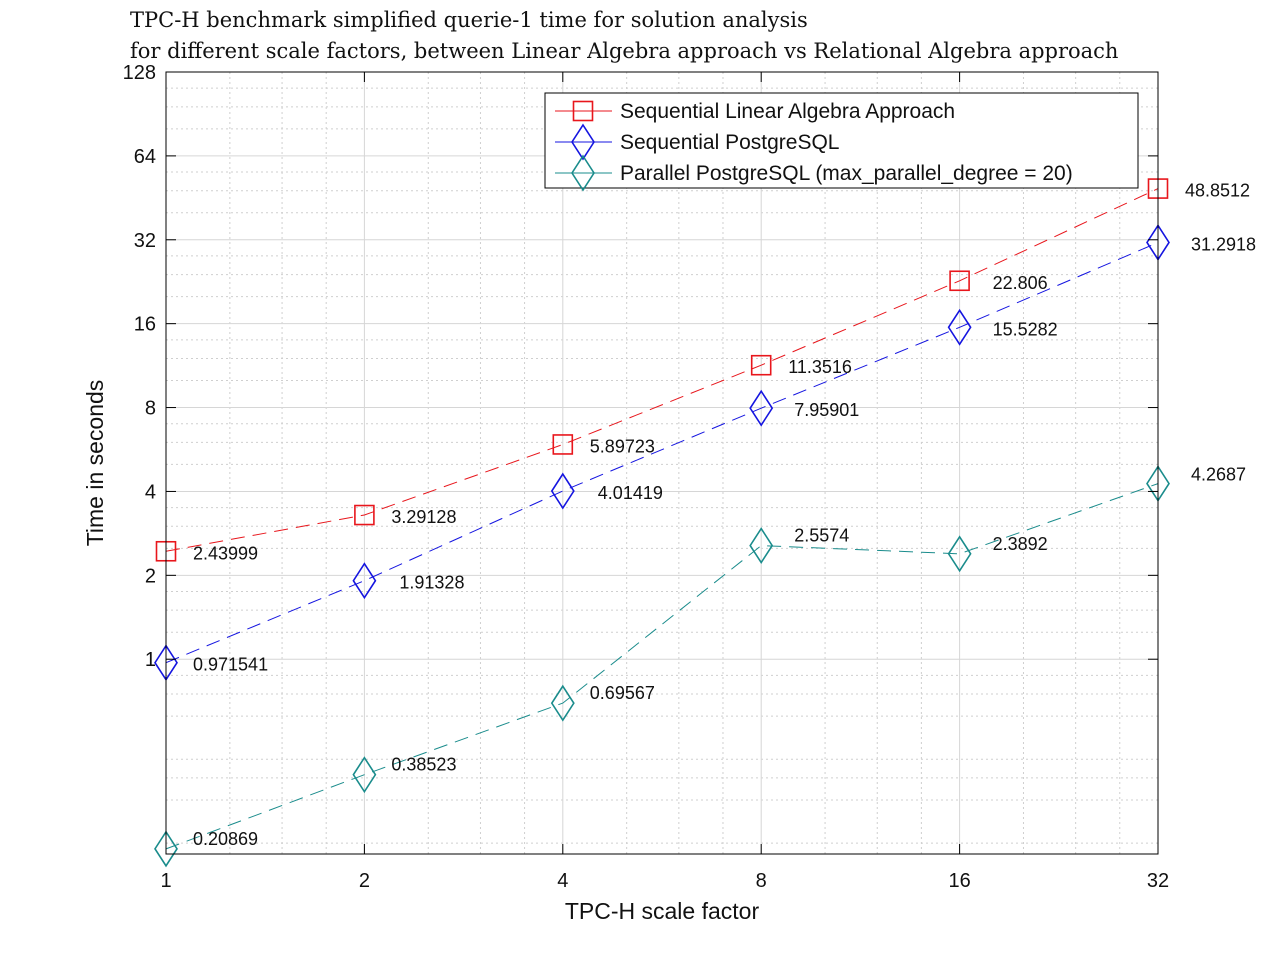  Describe the element at coordinates (1020, 544) in the screenshot. I see `data-label: 2.3892` at that location.